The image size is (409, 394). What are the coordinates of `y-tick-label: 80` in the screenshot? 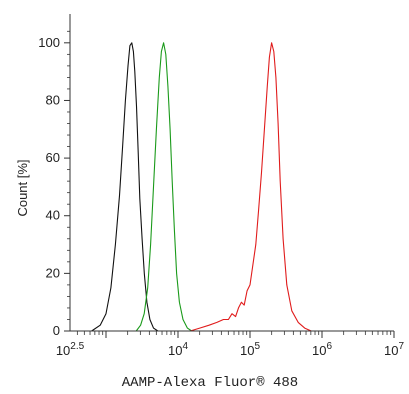 It's located at (53, 99).